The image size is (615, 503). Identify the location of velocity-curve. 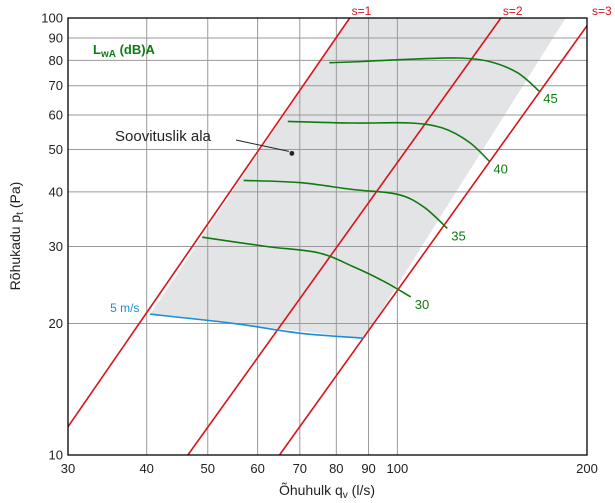
(257, 326).